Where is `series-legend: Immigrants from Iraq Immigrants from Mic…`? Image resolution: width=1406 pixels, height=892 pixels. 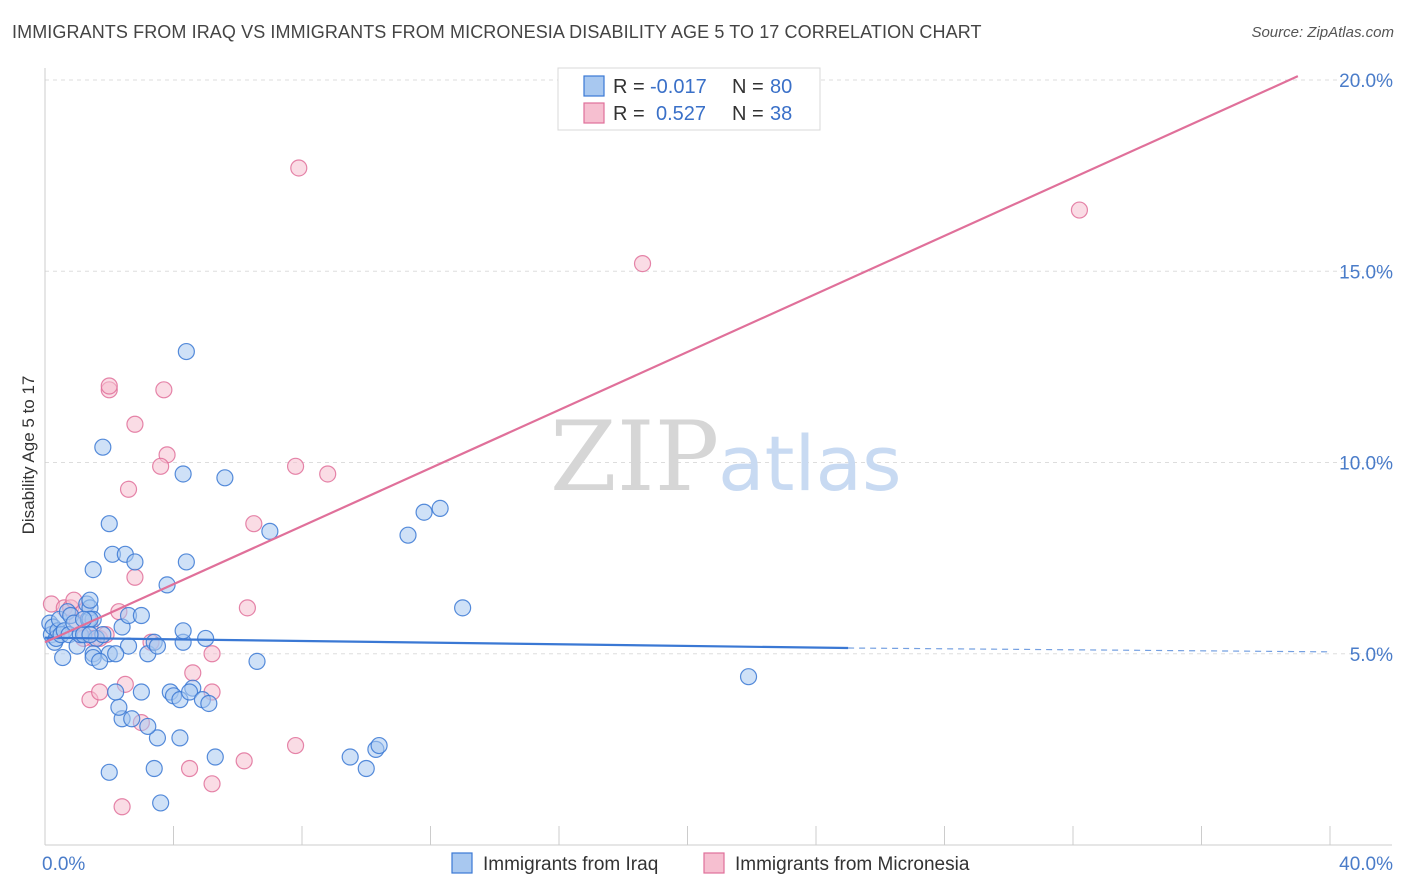
series-legend: Immigrants from Iraq Immigrants from Mic… is located at coordinates (710, 863).